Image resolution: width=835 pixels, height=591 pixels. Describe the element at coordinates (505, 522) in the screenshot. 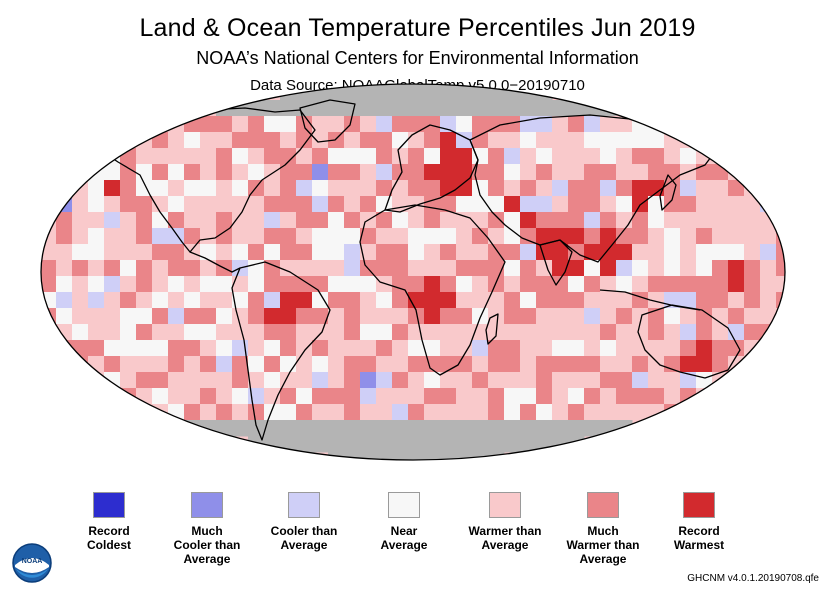

I see `legend-item-warmer: Warmer than Average` at that location.